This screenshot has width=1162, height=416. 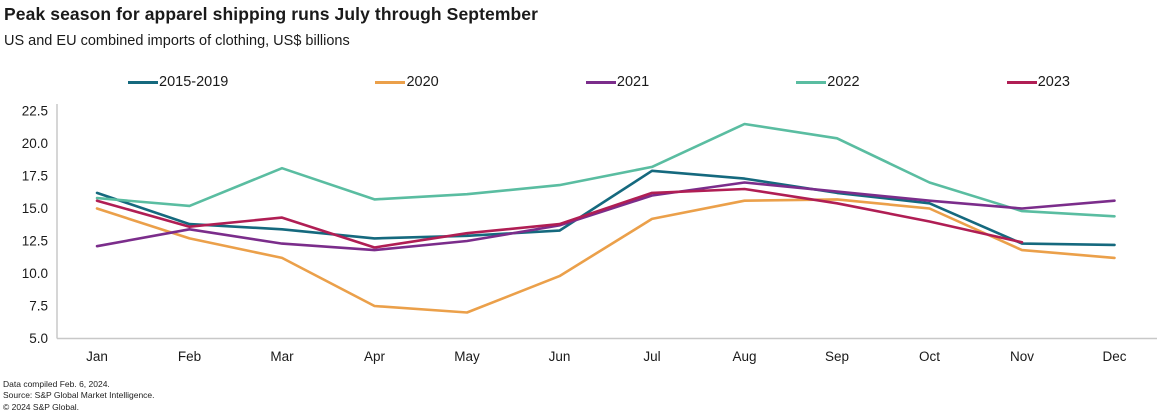 What do you see at coordinates (422, 82) in the screenshot?
I see `legend-label-2020: 2020` at bounding box center [422, 82].